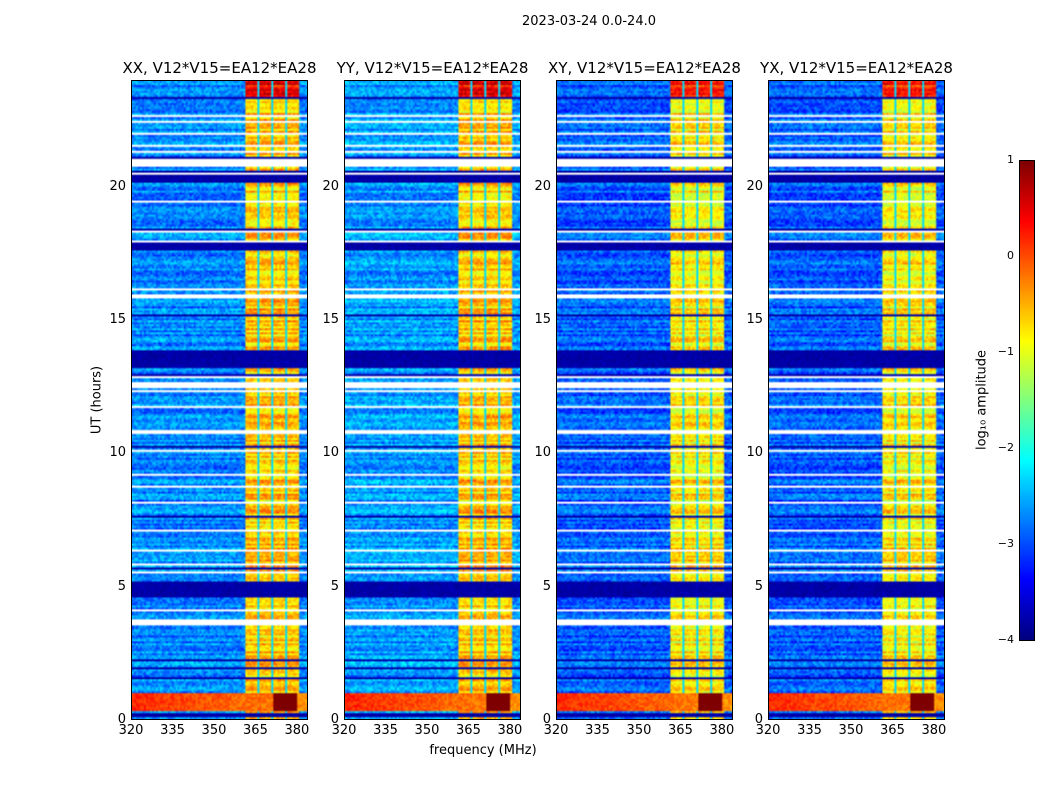  Describe the element at coordinates (856, 68) in the screenshot. I see `panel-title: YX, V12*V15=EA12*EA28` at that location.